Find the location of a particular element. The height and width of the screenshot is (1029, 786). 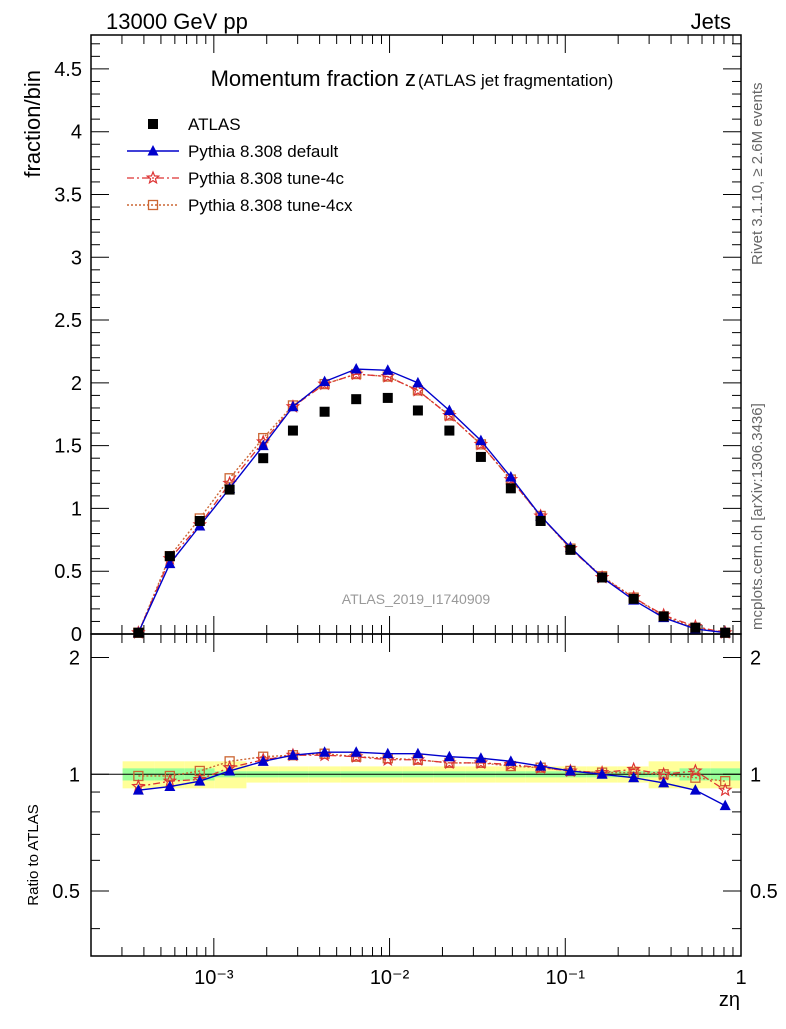

legend-label: Pythia 8.308 tune-4cx is located at coordinates (270, 205).